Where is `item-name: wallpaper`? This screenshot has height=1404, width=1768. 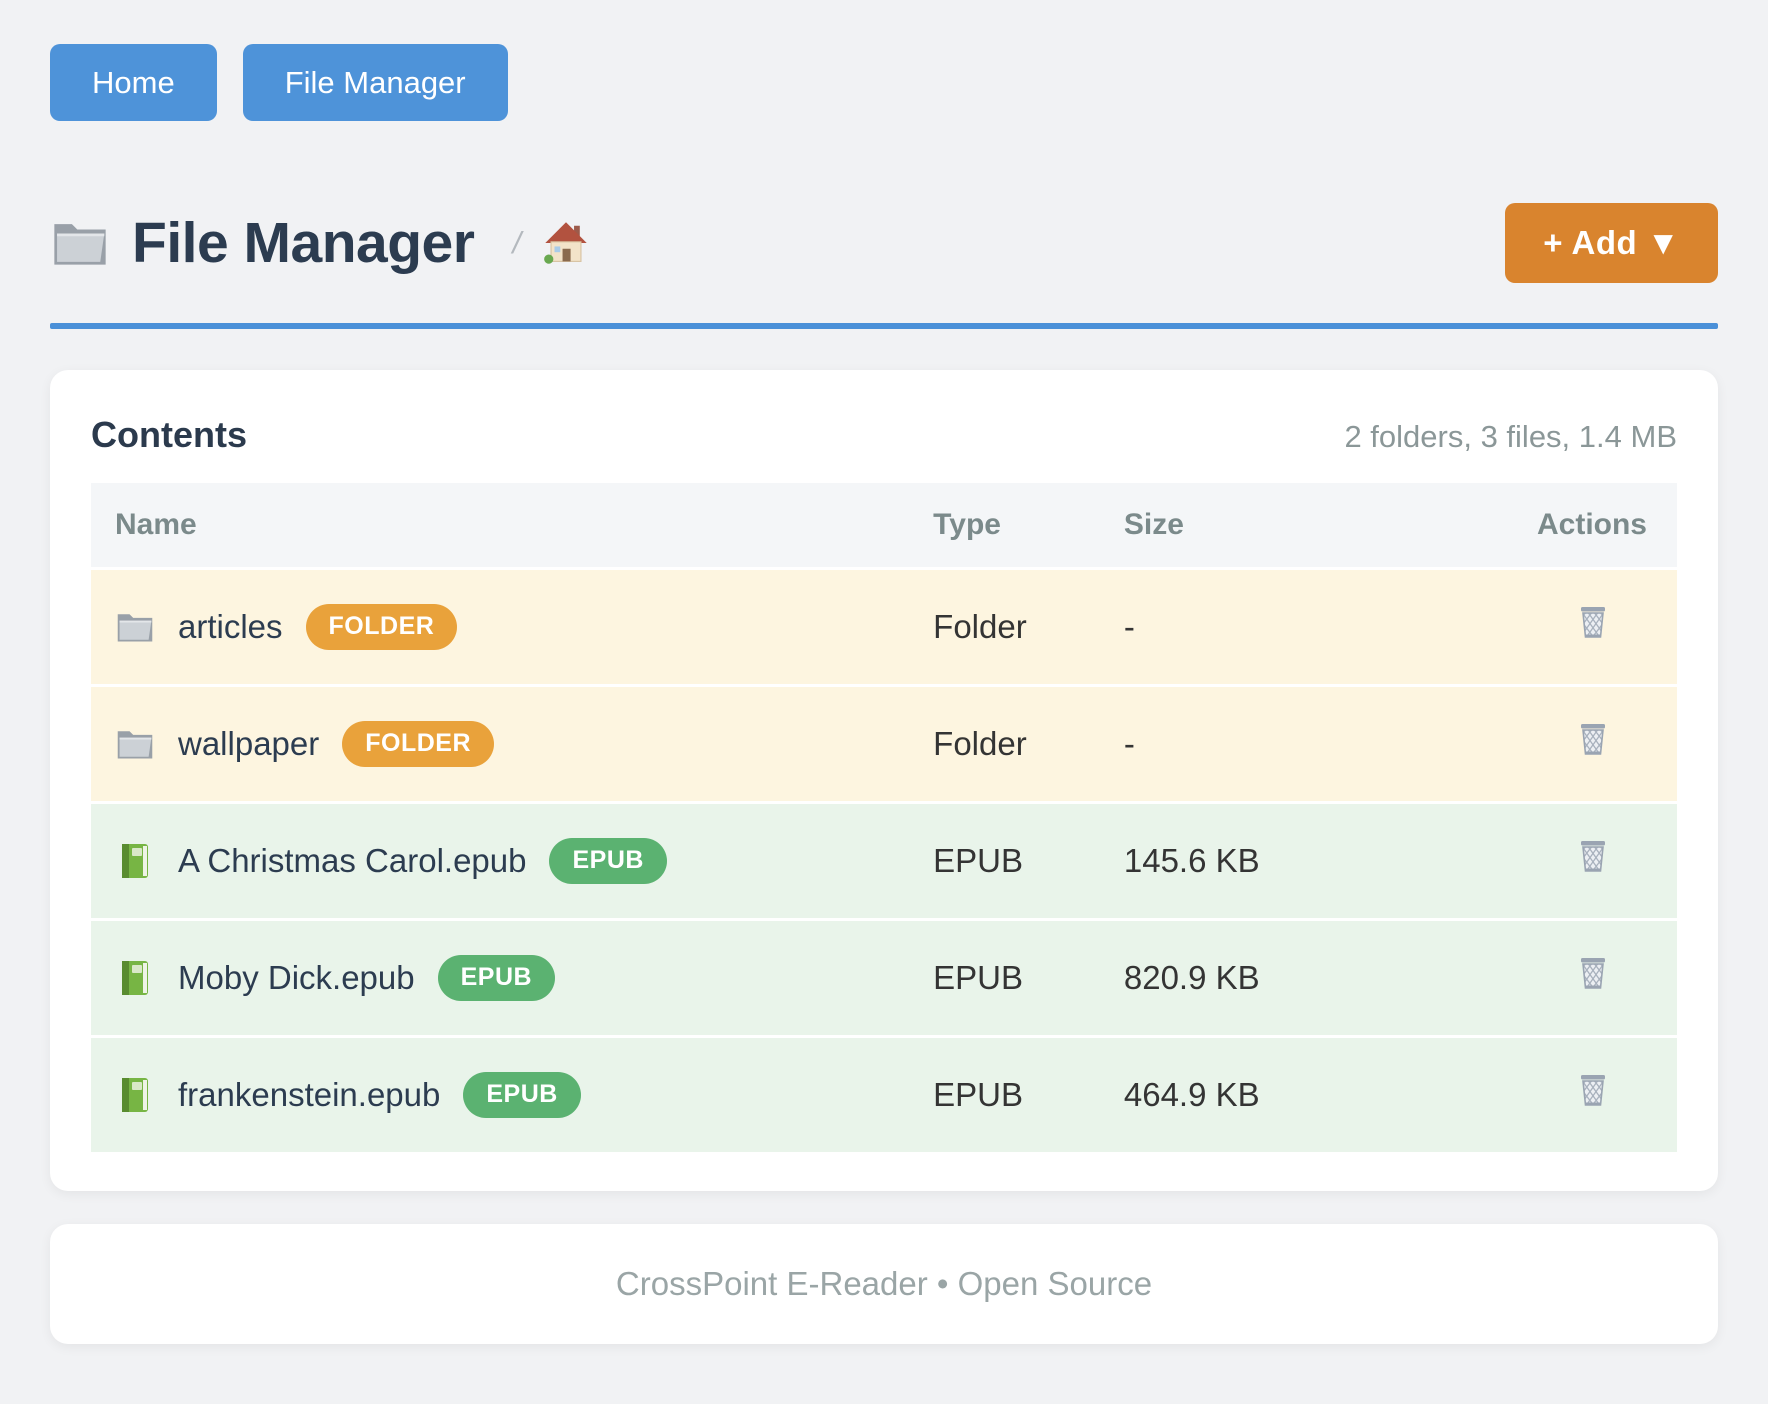 item-name: wallpaper is located at coordinates (249, 743).